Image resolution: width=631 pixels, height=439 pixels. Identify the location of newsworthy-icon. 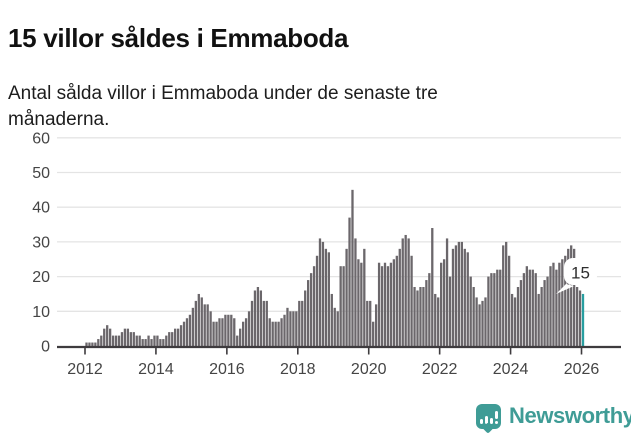
(488, 416).